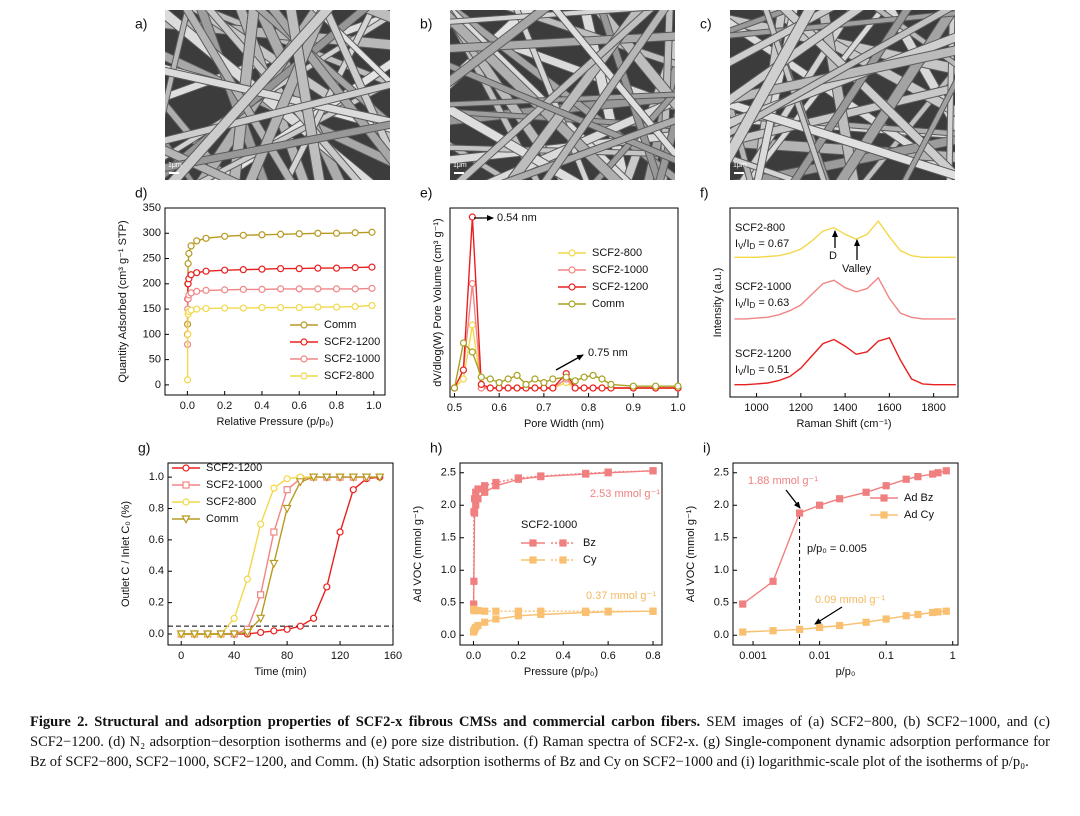 The width and height of the screenshot is (1080, 816). What do you see at coordinates (633, 408) in the screenshot?
I see `x-tick-label: 0.9` at bounding box center [633, 408].